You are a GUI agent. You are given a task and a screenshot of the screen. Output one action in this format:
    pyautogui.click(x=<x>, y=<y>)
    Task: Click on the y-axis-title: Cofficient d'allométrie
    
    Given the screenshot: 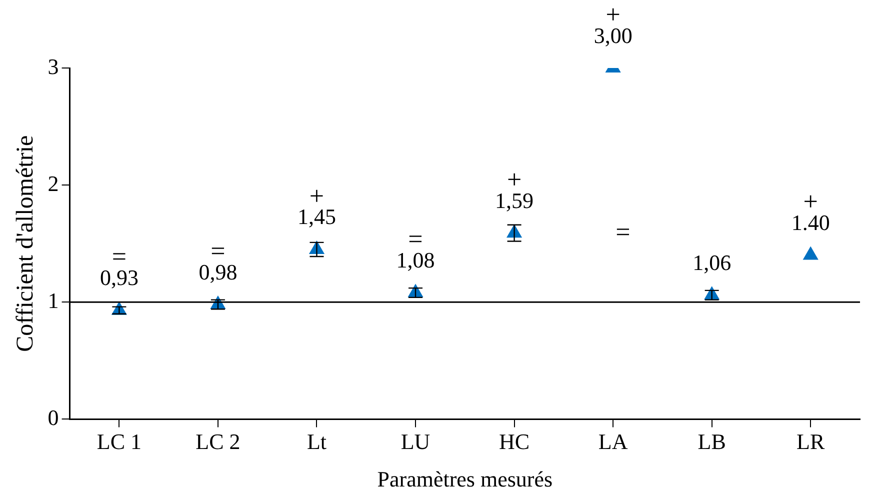 What is the action you would take?
    pyautogui.click(x=25, y=243)
    